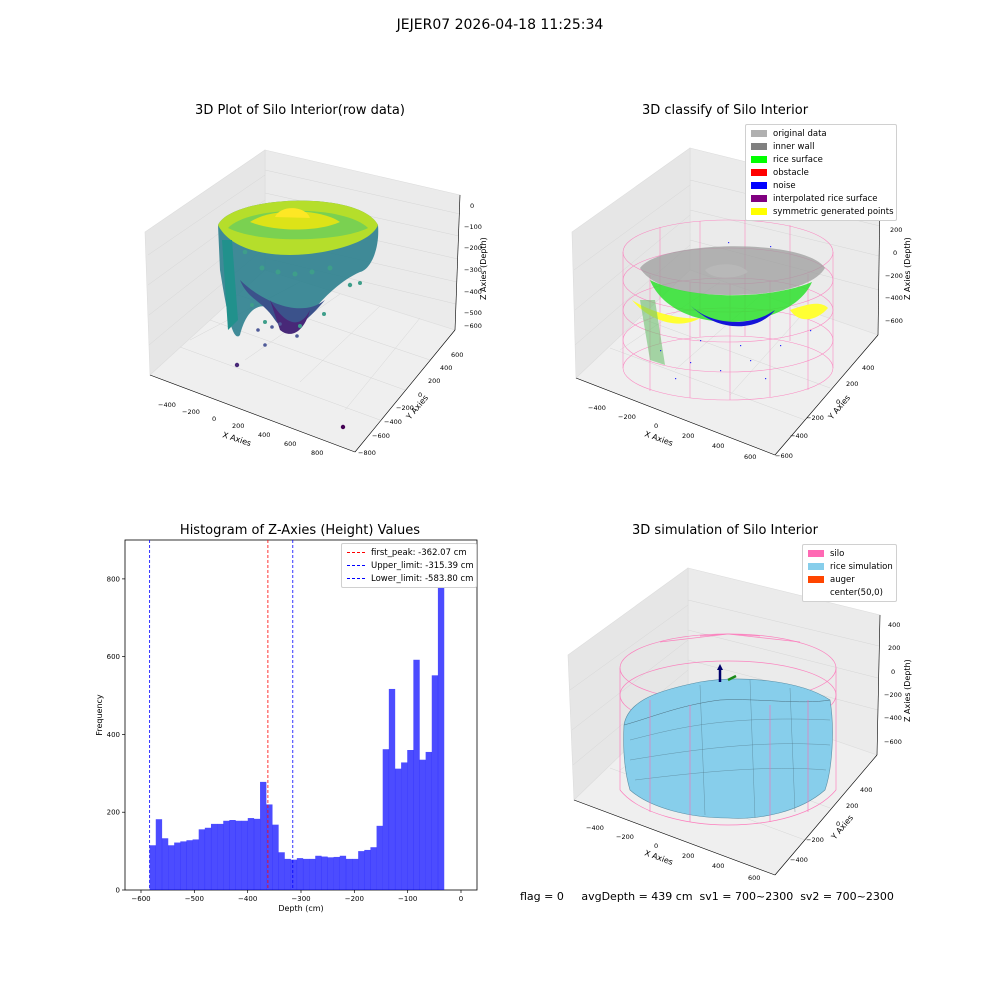  What do you see at coordinates (446, 368) in the screenshot?
I see `panel1-y-tick: 400` at bounding box center [446, 368].